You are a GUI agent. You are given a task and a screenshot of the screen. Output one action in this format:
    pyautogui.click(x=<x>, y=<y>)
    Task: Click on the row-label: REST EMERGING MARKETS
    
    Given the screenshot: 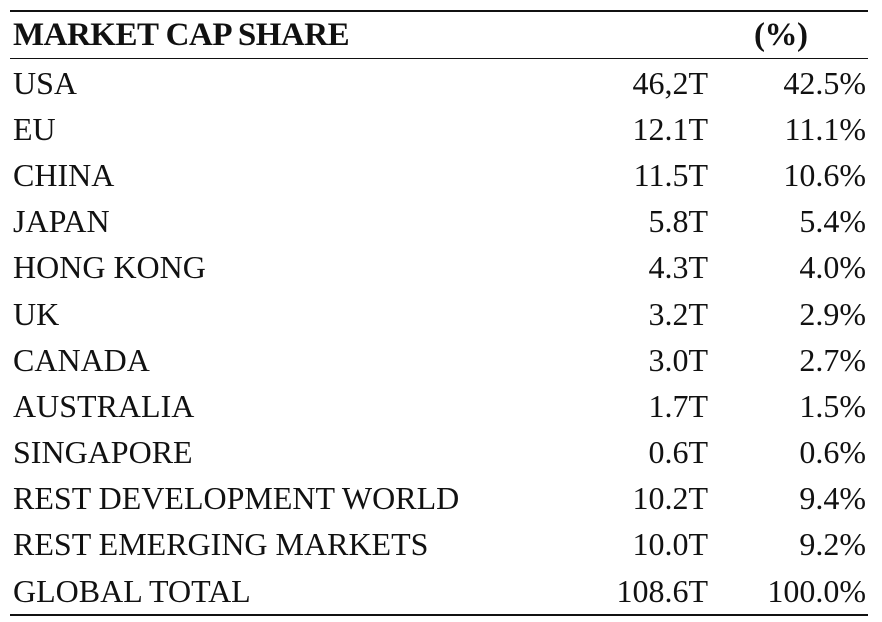 What is the action you would take?
    pyautogui.click(x=221, y=544)
    